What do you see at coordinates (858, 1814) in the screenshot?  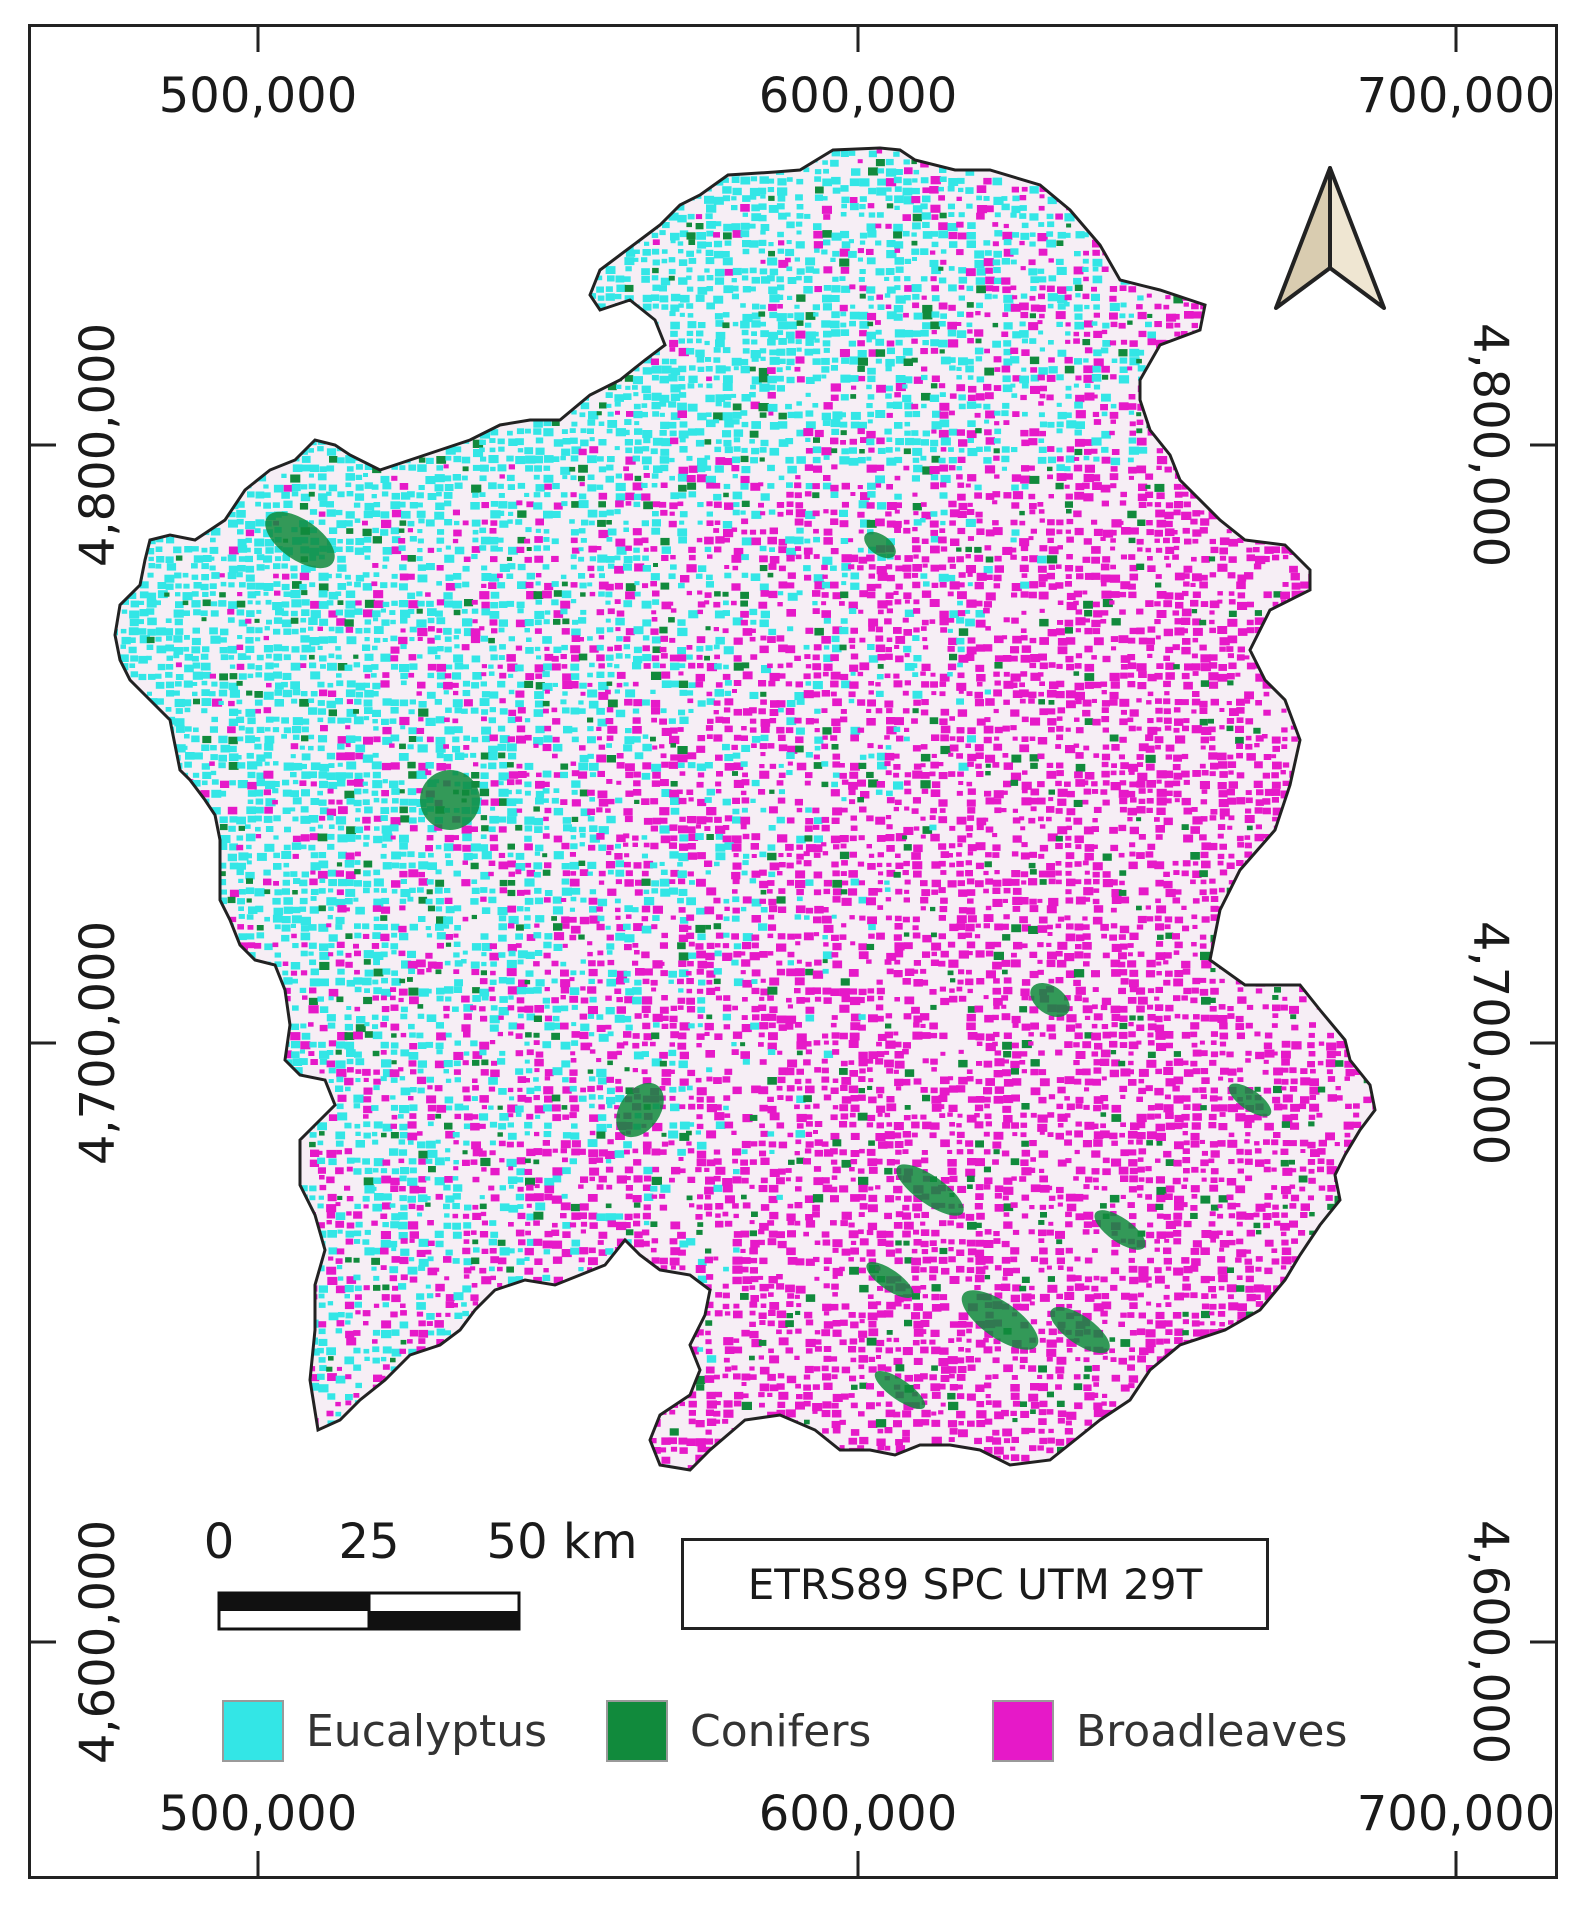 I see `x-label-bottom-2: 600,000` at bounding box center [858, 1814].